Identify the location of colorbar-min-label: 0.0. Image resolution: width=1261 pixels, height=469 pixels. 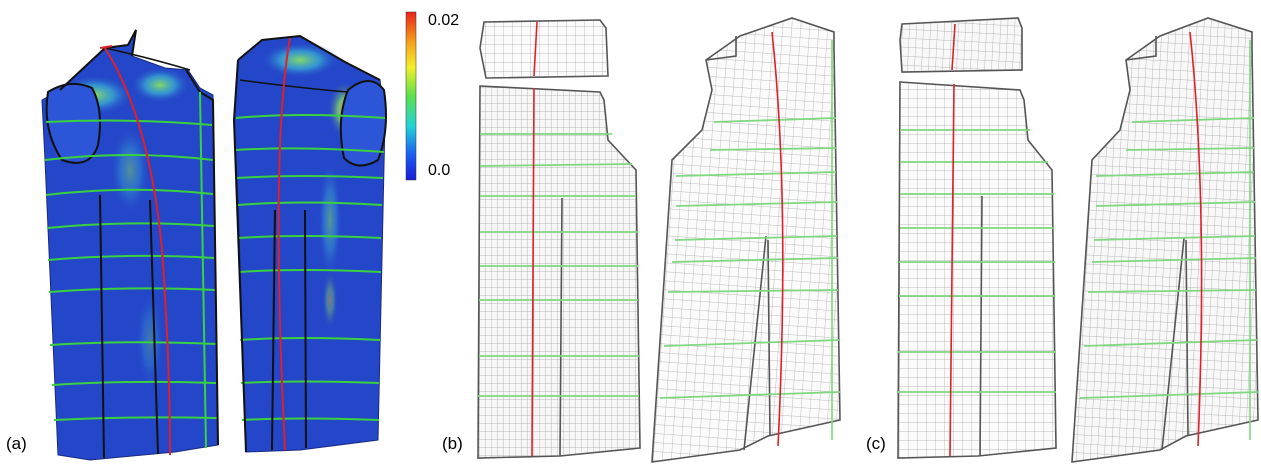
(439, 170).